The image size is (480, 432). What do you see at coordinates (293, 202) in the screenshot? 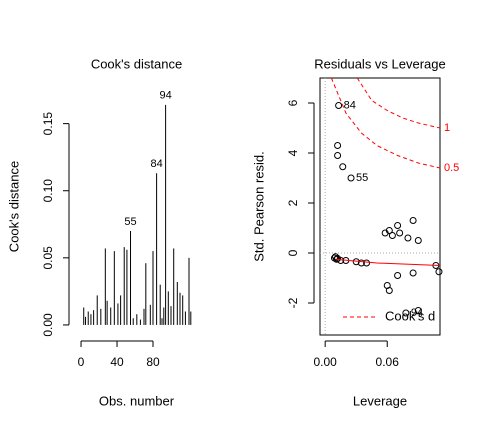
I see `y-tick-label: 2` at bounding box center [293, 202].